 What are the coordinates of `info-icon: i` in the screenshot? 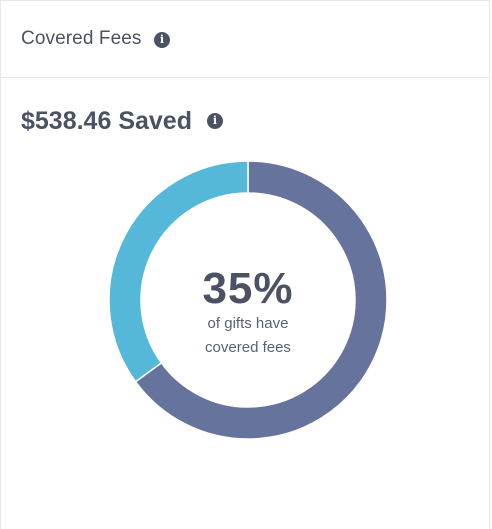 It's located at (162, 40).